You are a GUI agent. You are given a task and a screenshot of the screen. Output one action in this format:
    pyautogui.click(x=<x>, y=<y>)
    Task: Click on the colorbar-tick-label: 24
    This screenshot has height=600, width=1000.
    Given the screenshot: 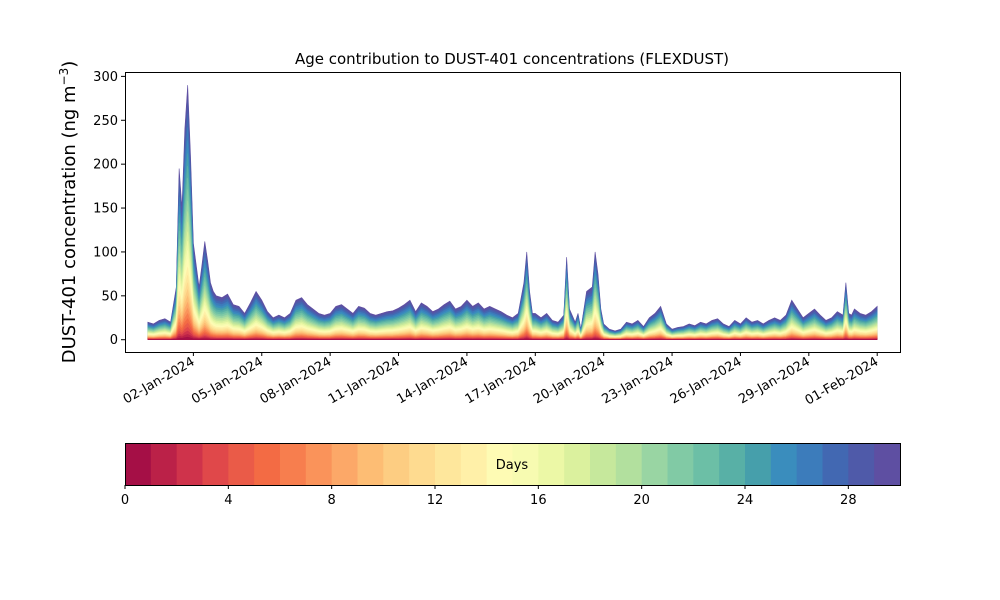 What is the action you would take?
    pyautogui.click(x=745, y=500)
    